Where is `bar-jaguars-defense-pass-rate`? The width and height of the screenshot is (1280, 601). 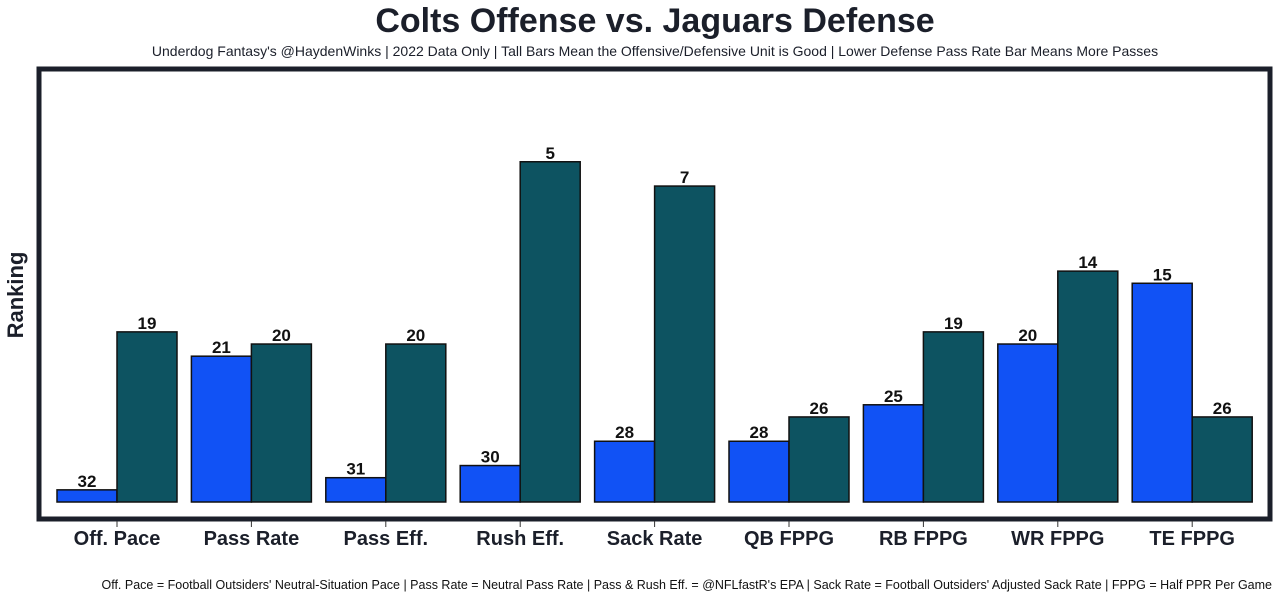
bar-jaguars-defense-pass-rate is located at coordinates (281, 423).